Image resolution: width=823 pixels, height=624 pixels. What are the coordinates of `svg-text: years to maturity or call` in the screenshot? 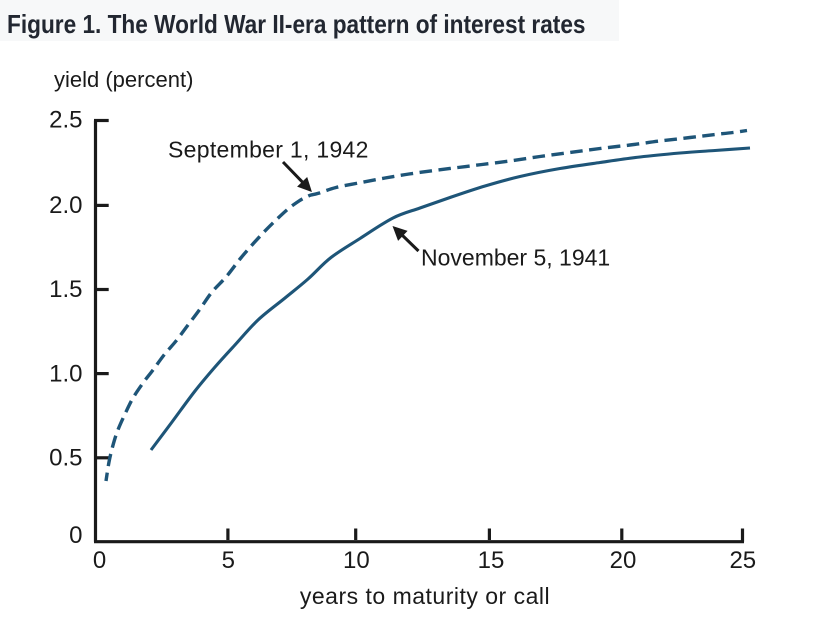 It's located at (425, 596).